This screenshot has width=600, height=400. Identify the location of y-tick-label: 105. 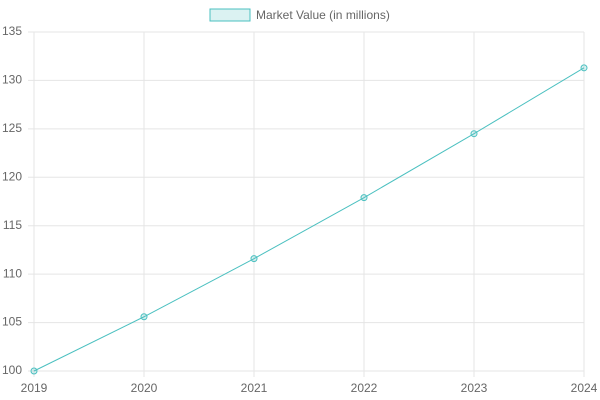
(12, 322).